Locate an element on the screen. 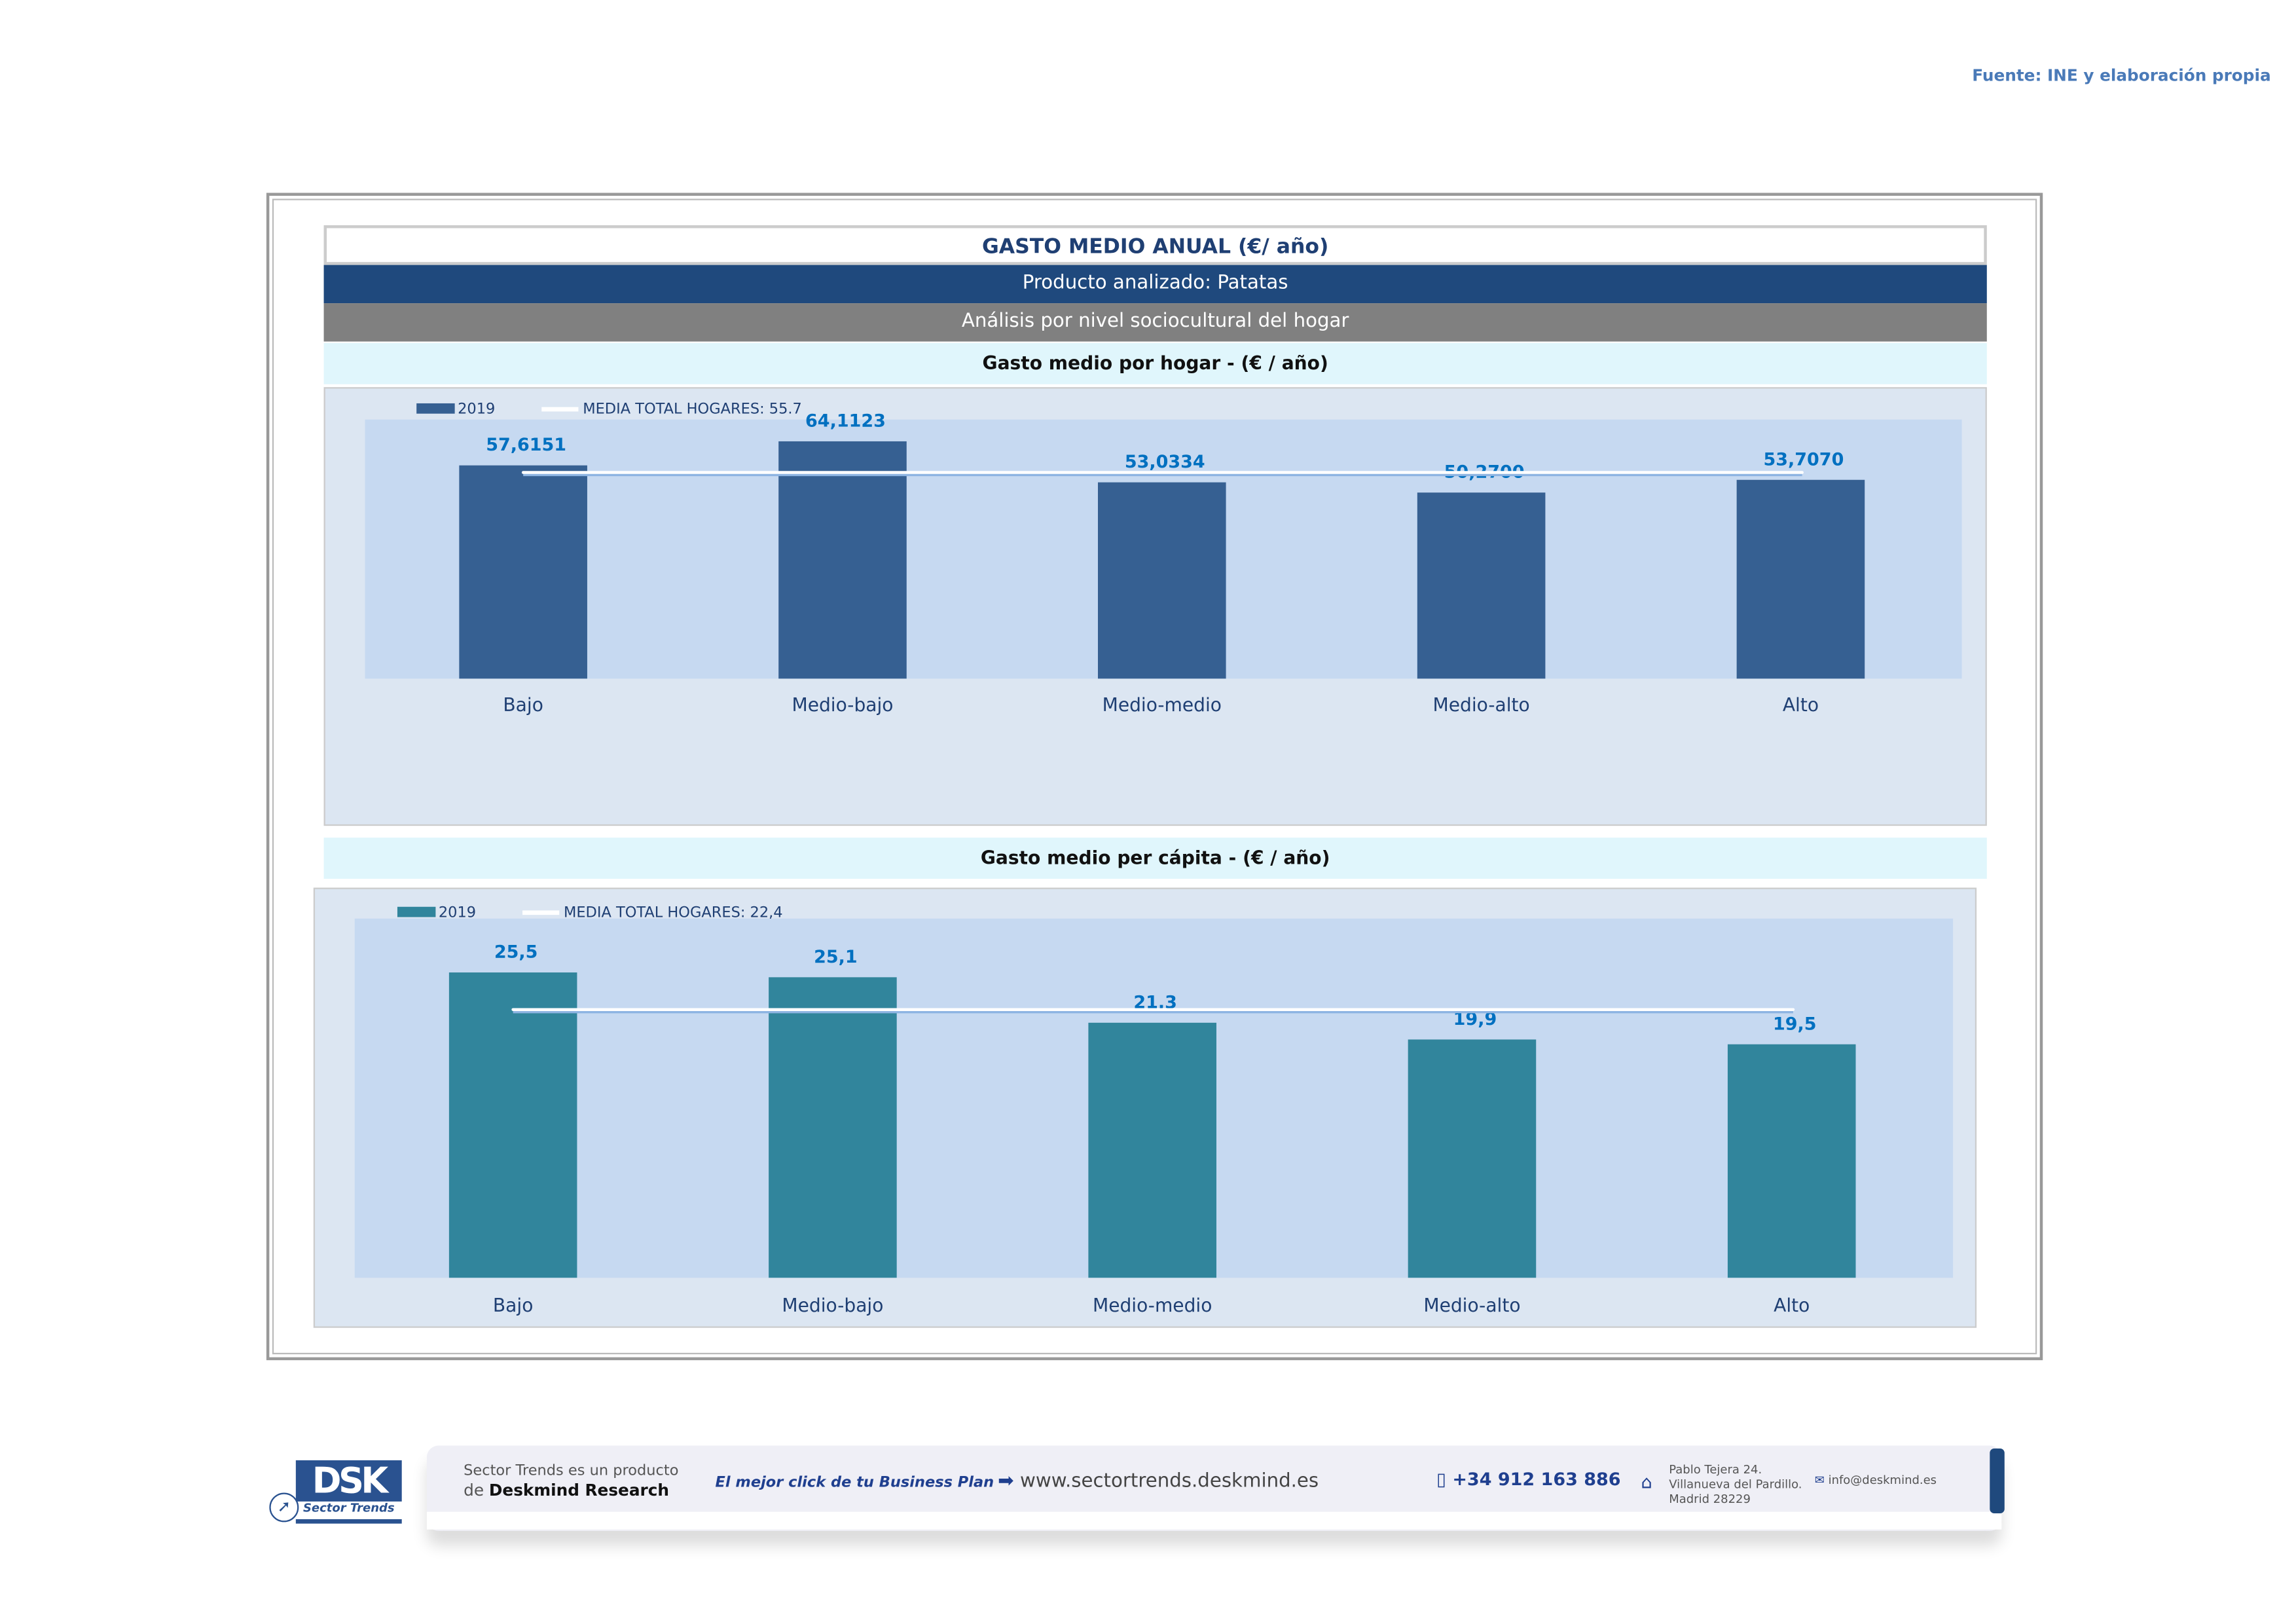 The image size is (2296, 1624). data-label: 53,7070 is located at coordinates (1804, 459).